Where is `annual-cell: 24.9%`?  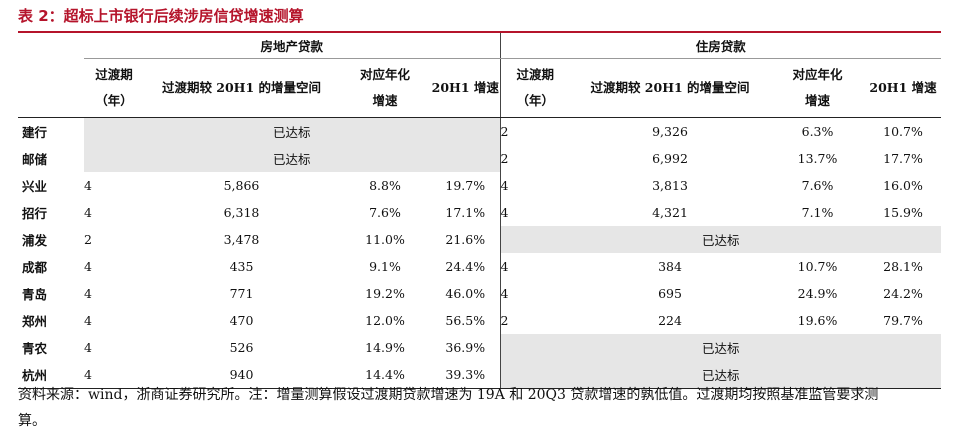 annual-cell: 24.9% is located at coordinates (817, 293).